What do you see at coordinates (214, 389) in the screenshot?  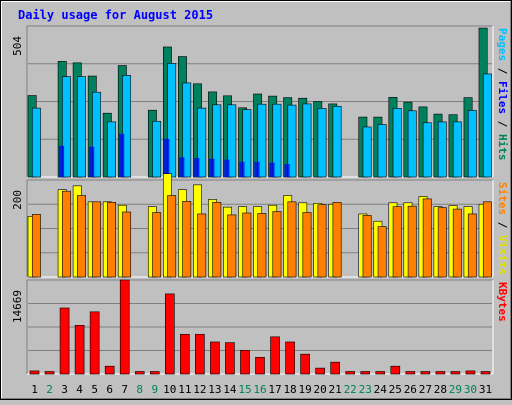 I see `x-tick-label: 13` at bounding box center [214, 389].